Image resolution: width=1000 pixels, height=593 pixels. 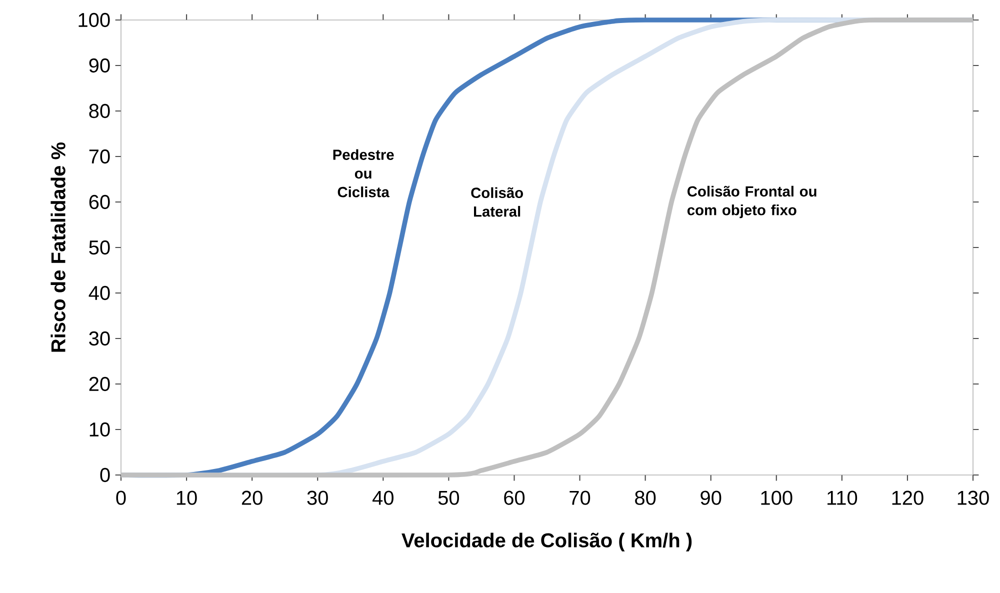 What do you see at coordinates (99, 202) in the screenshot?
I see `y-tick-label: 60` at bounding box center [99, 202].